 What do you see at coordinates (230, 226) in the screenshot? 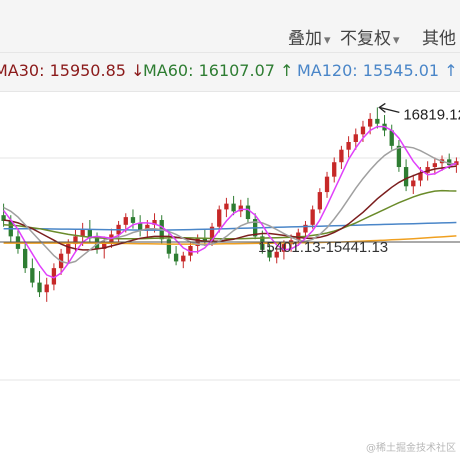
I see `ma60-line` at bounding box center [230, 226].